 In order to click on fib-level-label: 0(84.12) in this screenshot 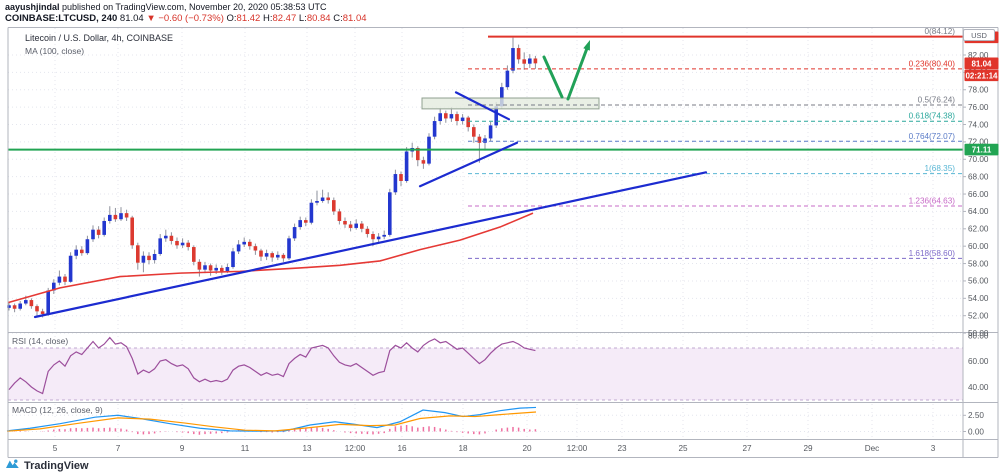, I will do `click(940, 31)`.